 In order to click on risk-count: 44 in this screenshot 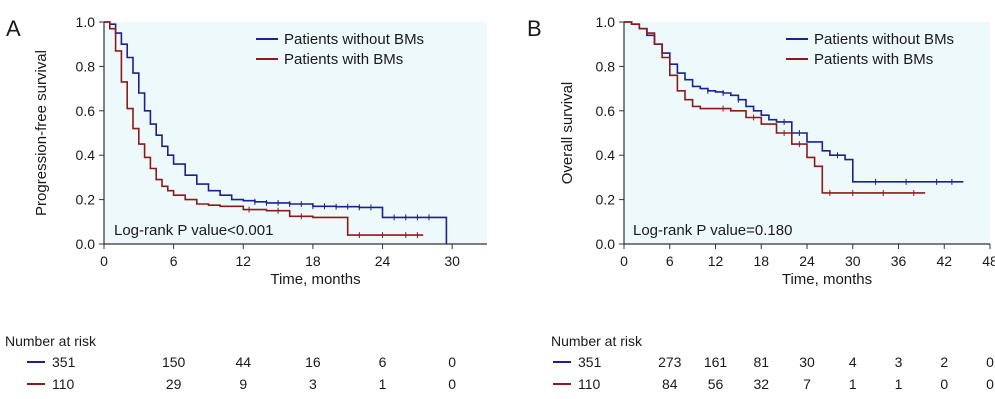, I will do `click(243, 362)`.